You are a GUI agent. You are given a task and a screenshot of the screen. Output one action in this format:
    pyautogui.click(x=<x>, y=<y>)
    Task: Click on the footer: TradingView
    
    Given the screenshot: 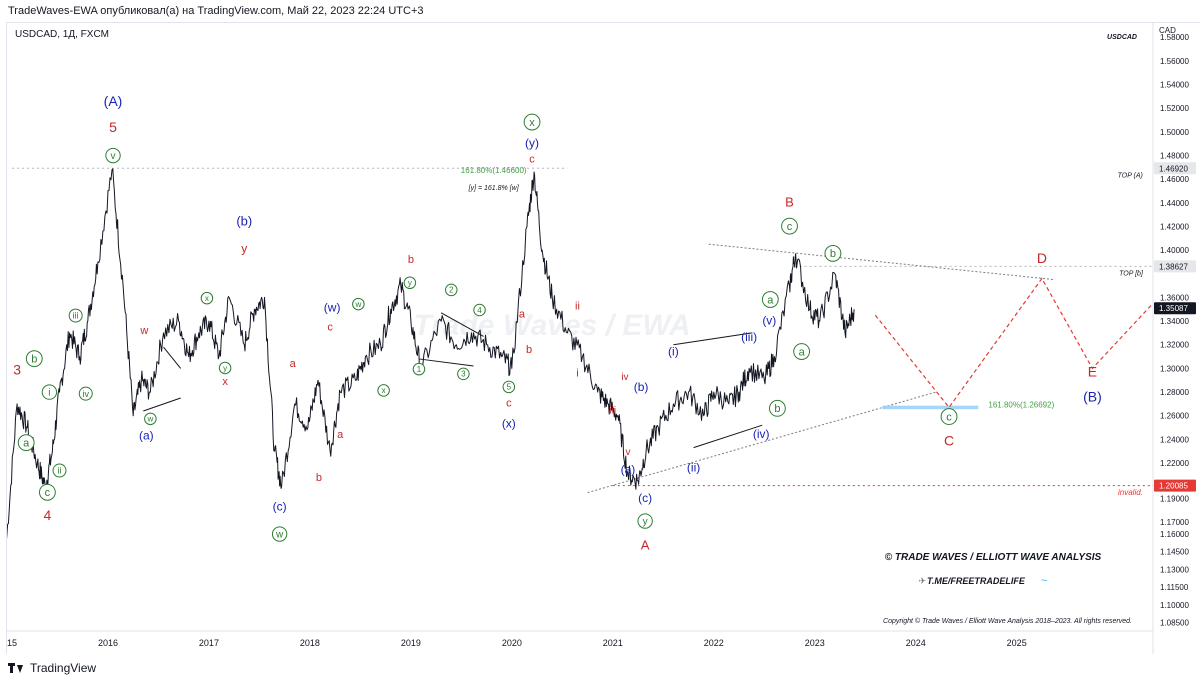 What is the action you would take?
    pyautogui.click(x=52, y=668)
    